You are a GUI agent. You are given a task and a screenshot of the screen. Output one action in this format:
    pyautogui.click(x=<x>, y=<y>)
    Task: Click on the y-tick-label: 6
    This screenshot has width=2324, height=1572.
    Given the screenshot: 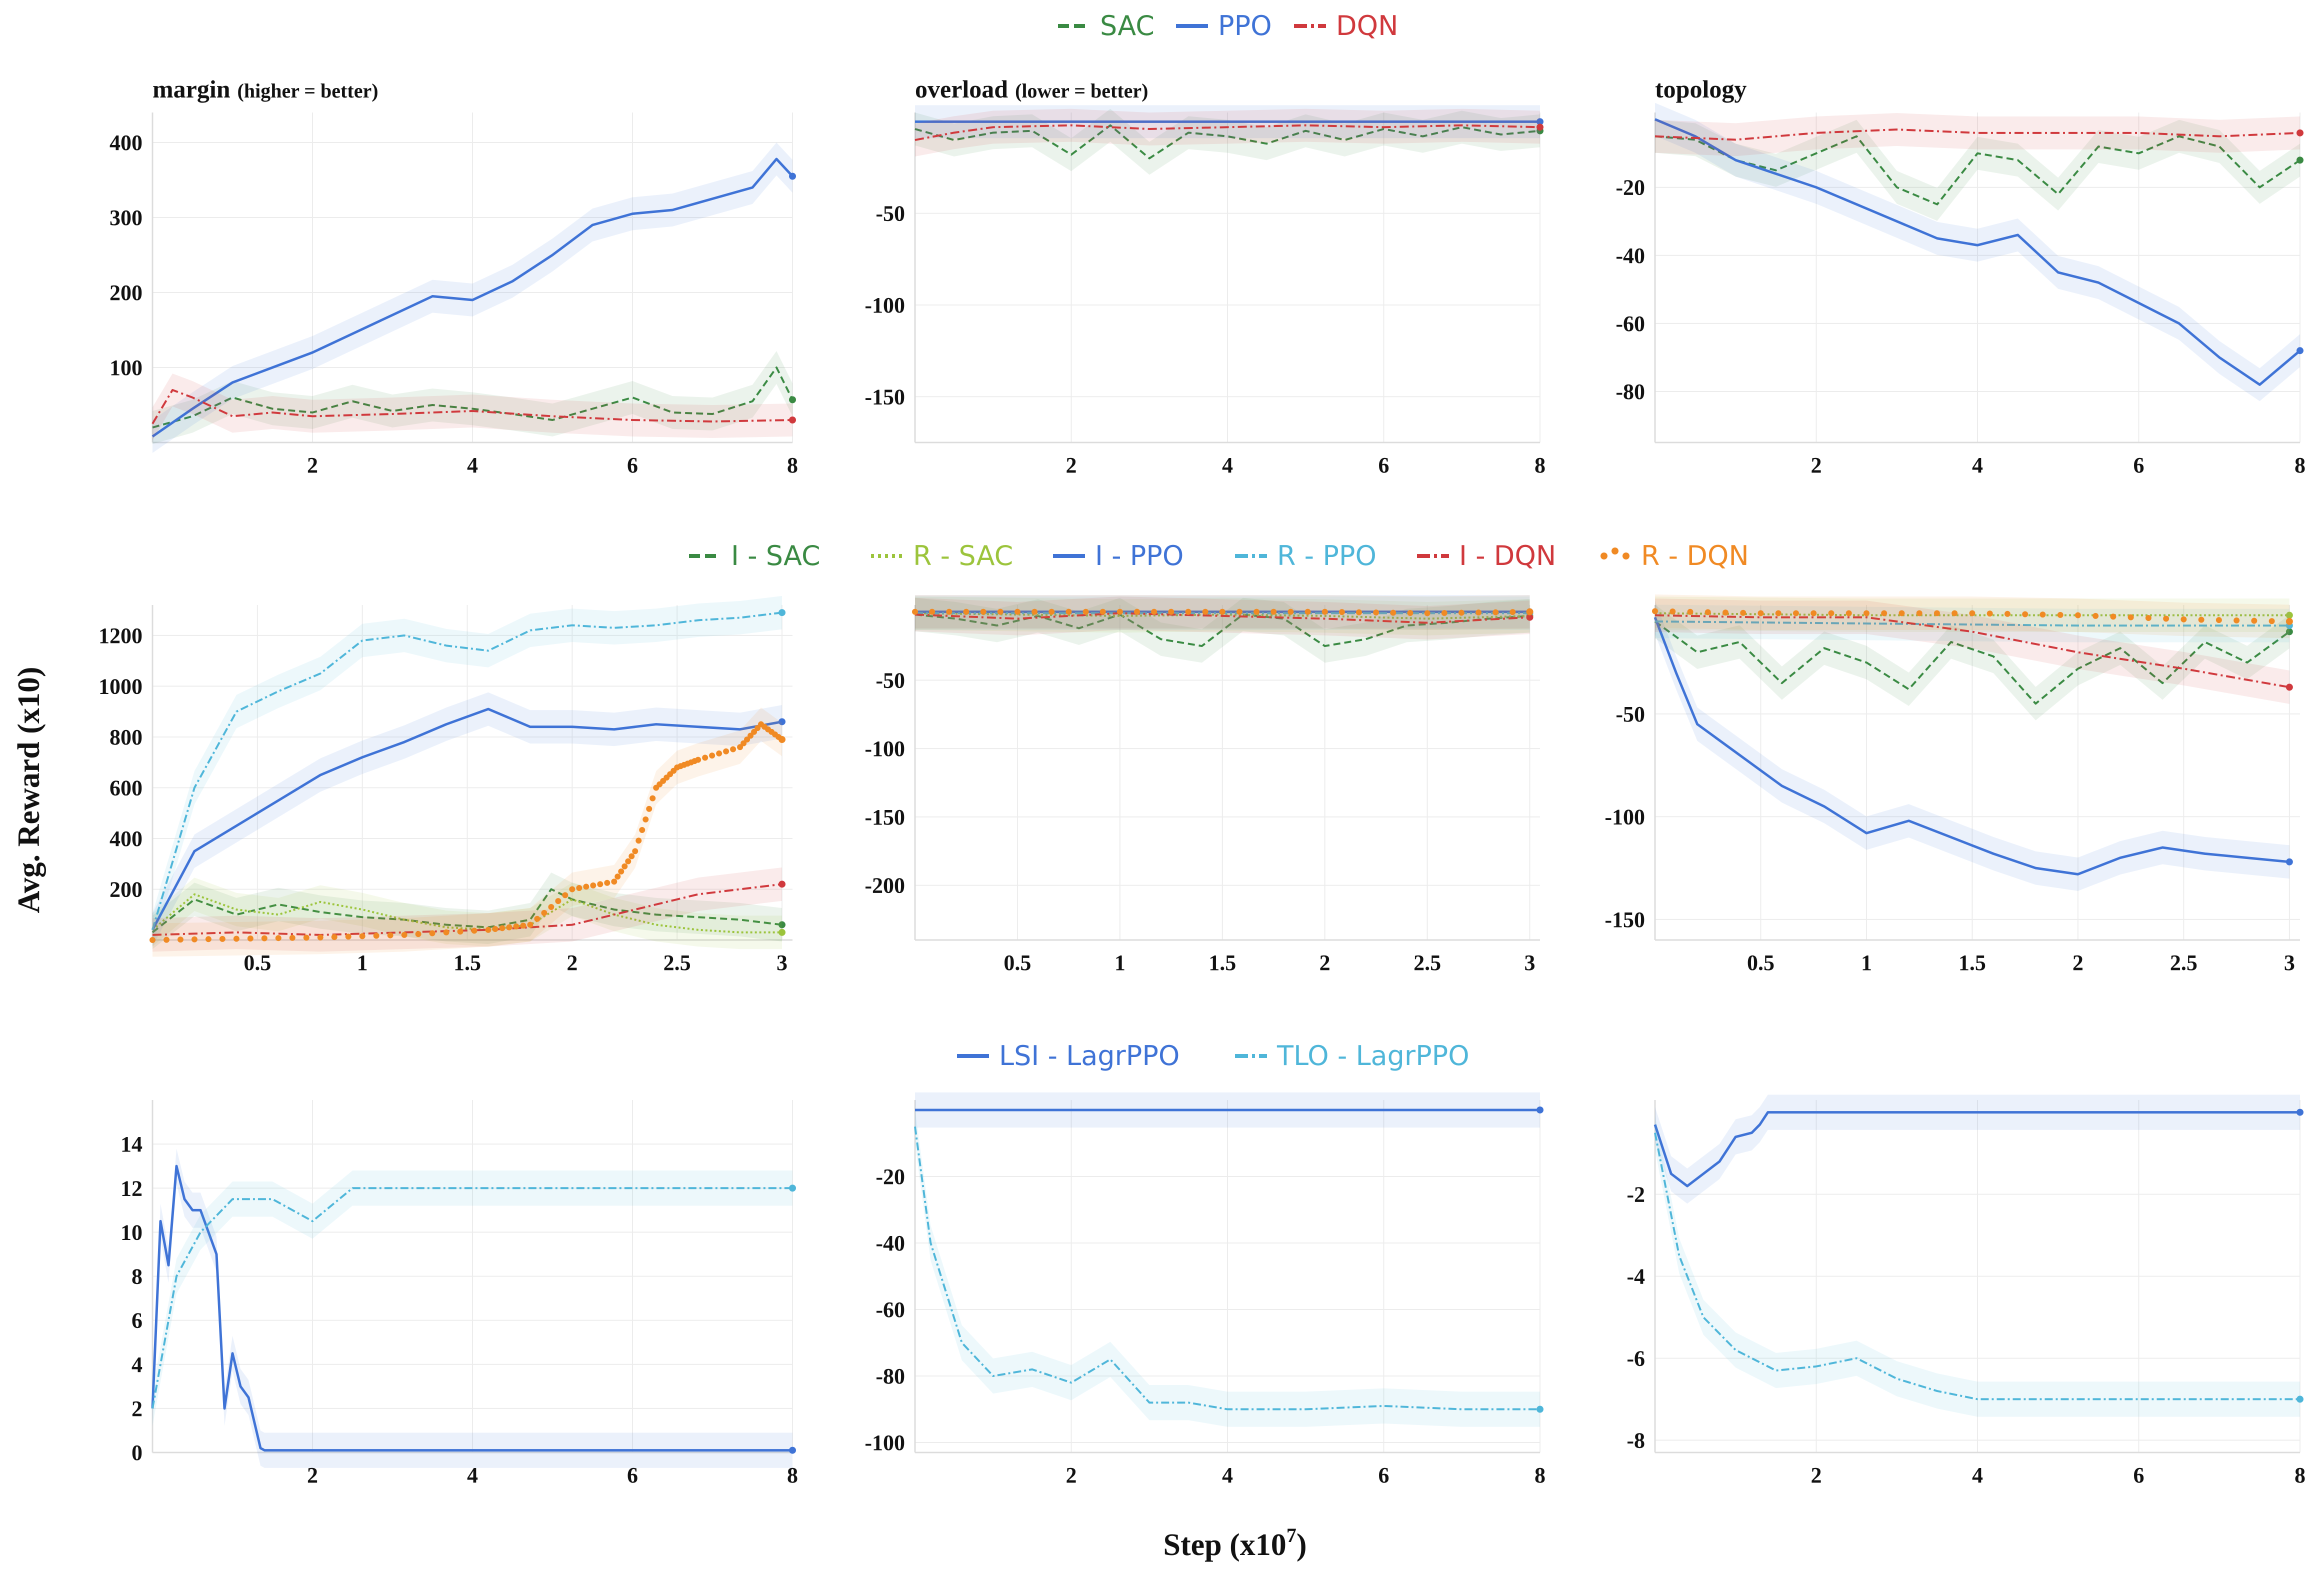 What is the action you would take?
    pyautogui.click(x=137, y=1320)
    